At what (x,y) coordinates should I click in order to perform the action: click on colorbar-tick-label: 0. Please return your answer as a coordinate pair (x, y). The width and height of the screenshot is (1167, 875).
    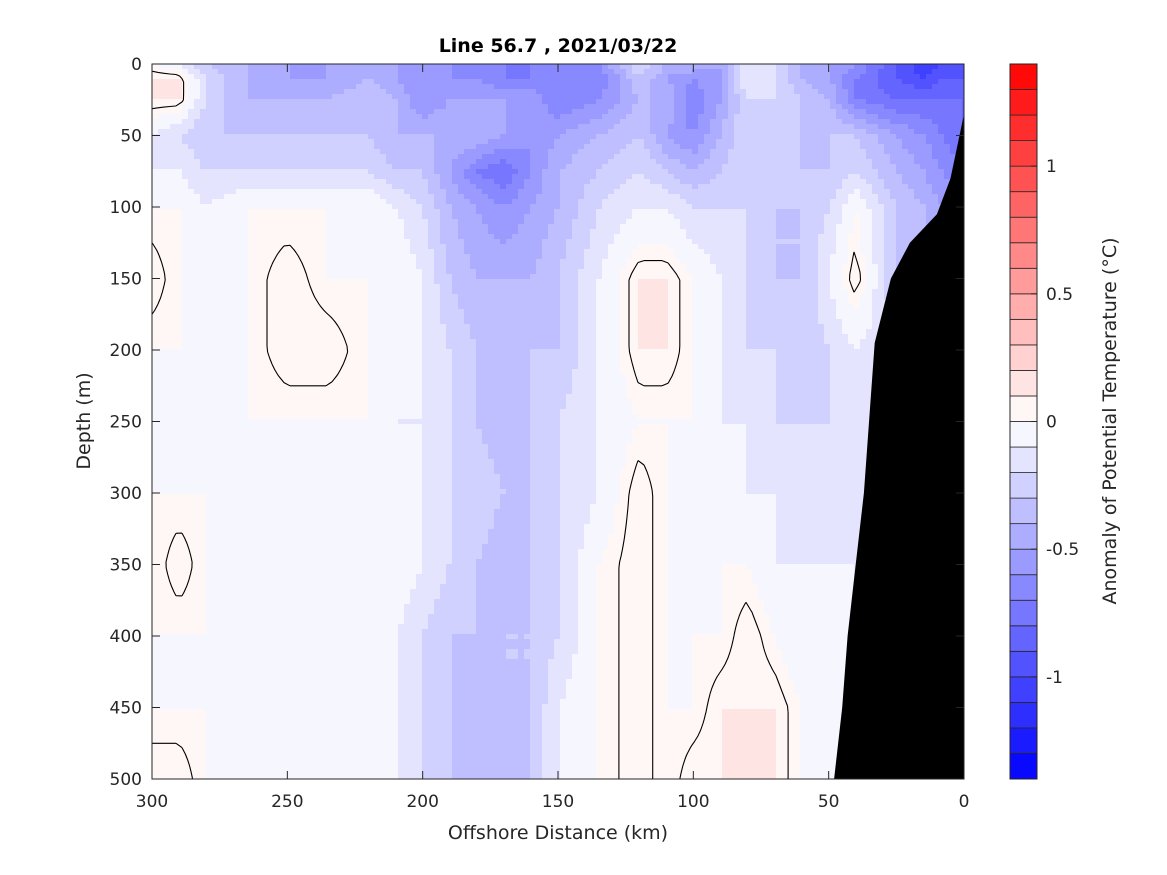
    Looking at the image, I should click on (1051, 423).